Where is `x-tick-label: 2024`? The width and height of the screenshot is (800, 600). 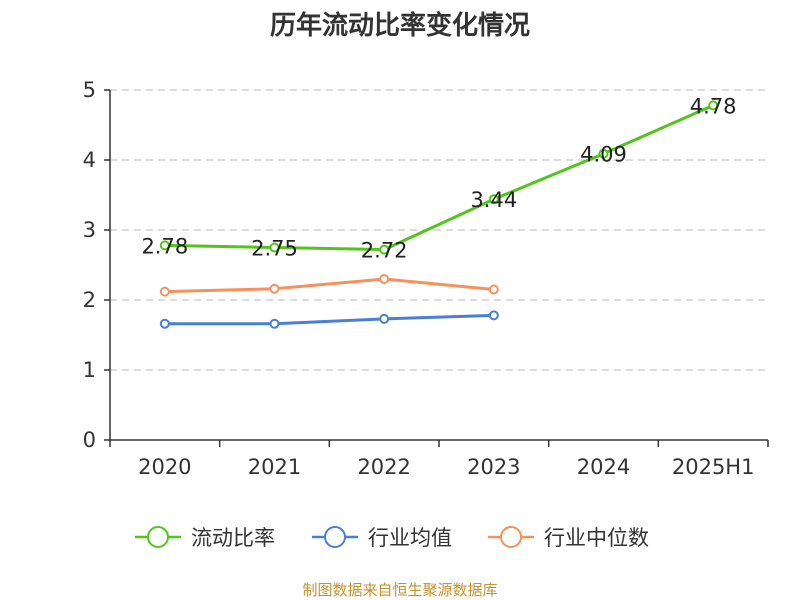 x-tick-label: 2024 is located at coordinates (603, 467).